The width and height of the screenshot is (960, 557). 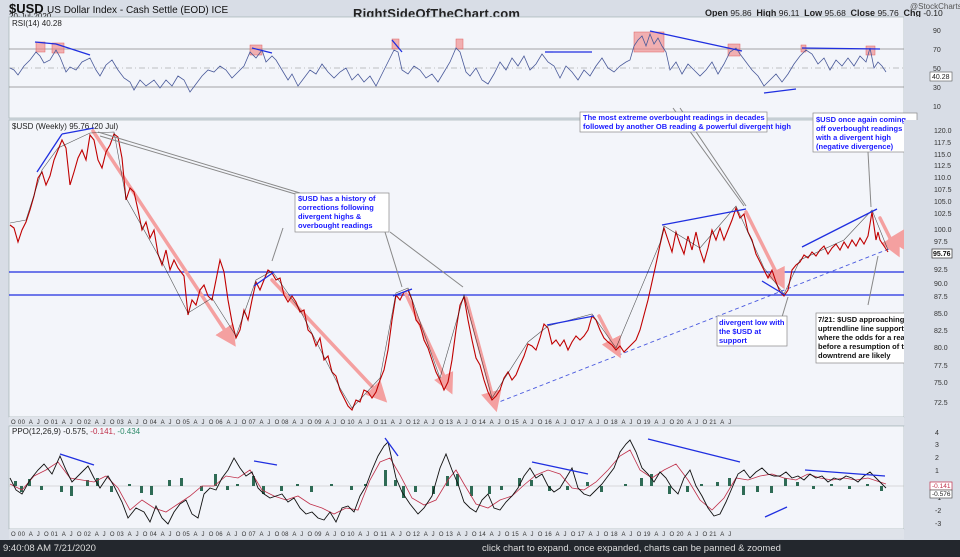 What do you see at coordinates (943, 202) in the screenshot?
I see `svg-text: 105.0` at bounding box center [943, 202].